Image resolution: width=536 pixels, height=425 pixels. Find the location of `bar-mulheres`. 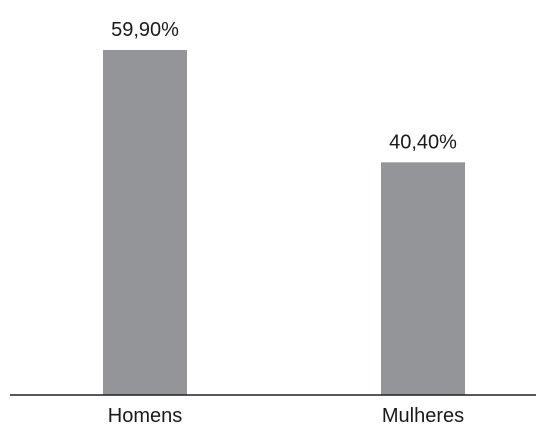

bar-mulheres is located at coordinates (423, 278).